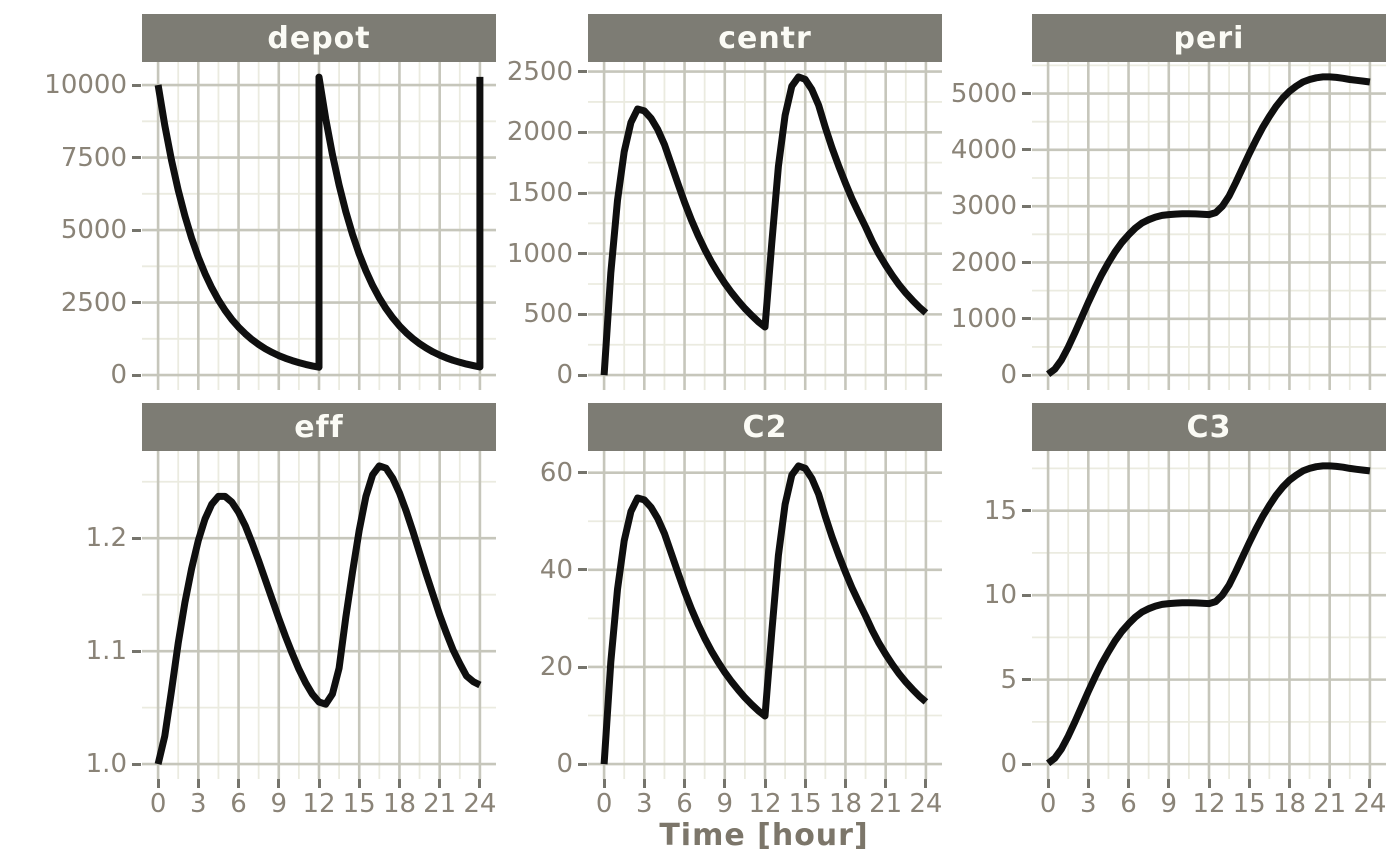  I want to click on facet-title: depot, so click(319, 38).